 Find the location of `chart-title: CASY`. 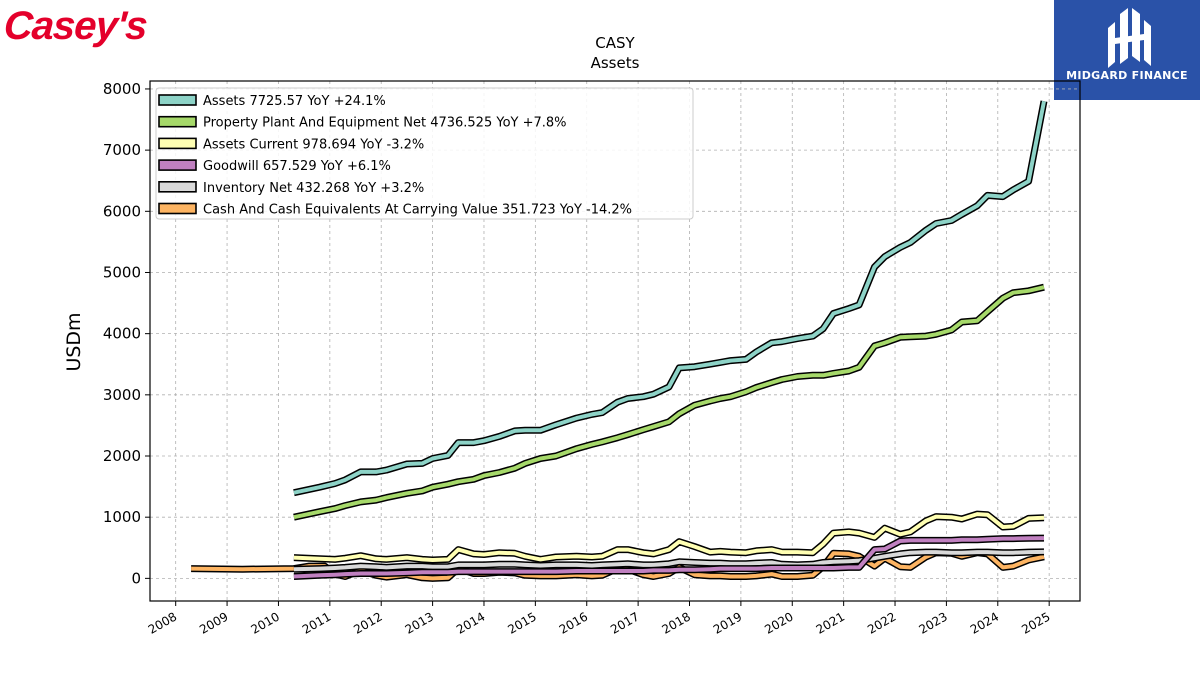

chart-title: CASY is located at coordinates (615, 43).